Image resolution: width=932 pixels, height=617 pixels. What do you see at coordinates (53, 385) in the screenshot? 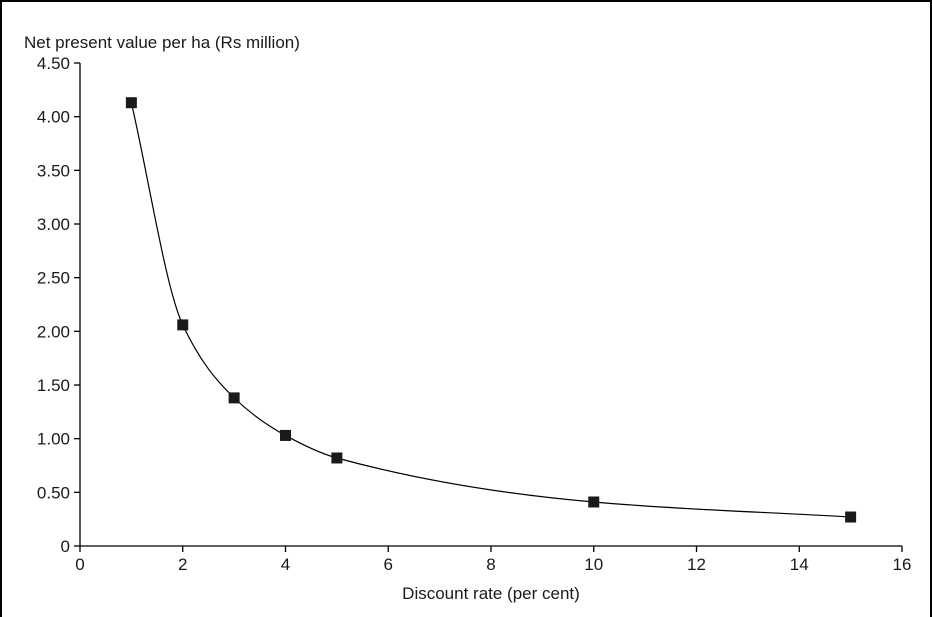
I see `y-tick-label: 1.50` at bounding box center [53, 385].